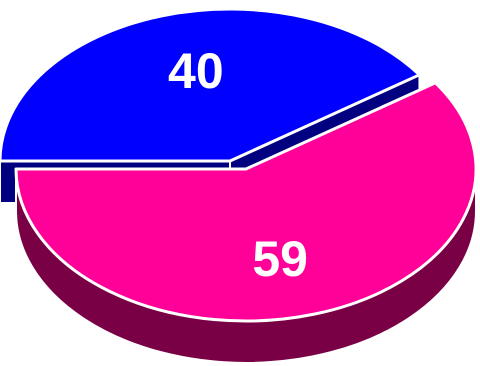 This screenshot has height=366, width=480. What do you see at coordinates (280, 259) in the screenshot?
I see `pie-slice-label-59: 59` at bounding box center [280, 259].